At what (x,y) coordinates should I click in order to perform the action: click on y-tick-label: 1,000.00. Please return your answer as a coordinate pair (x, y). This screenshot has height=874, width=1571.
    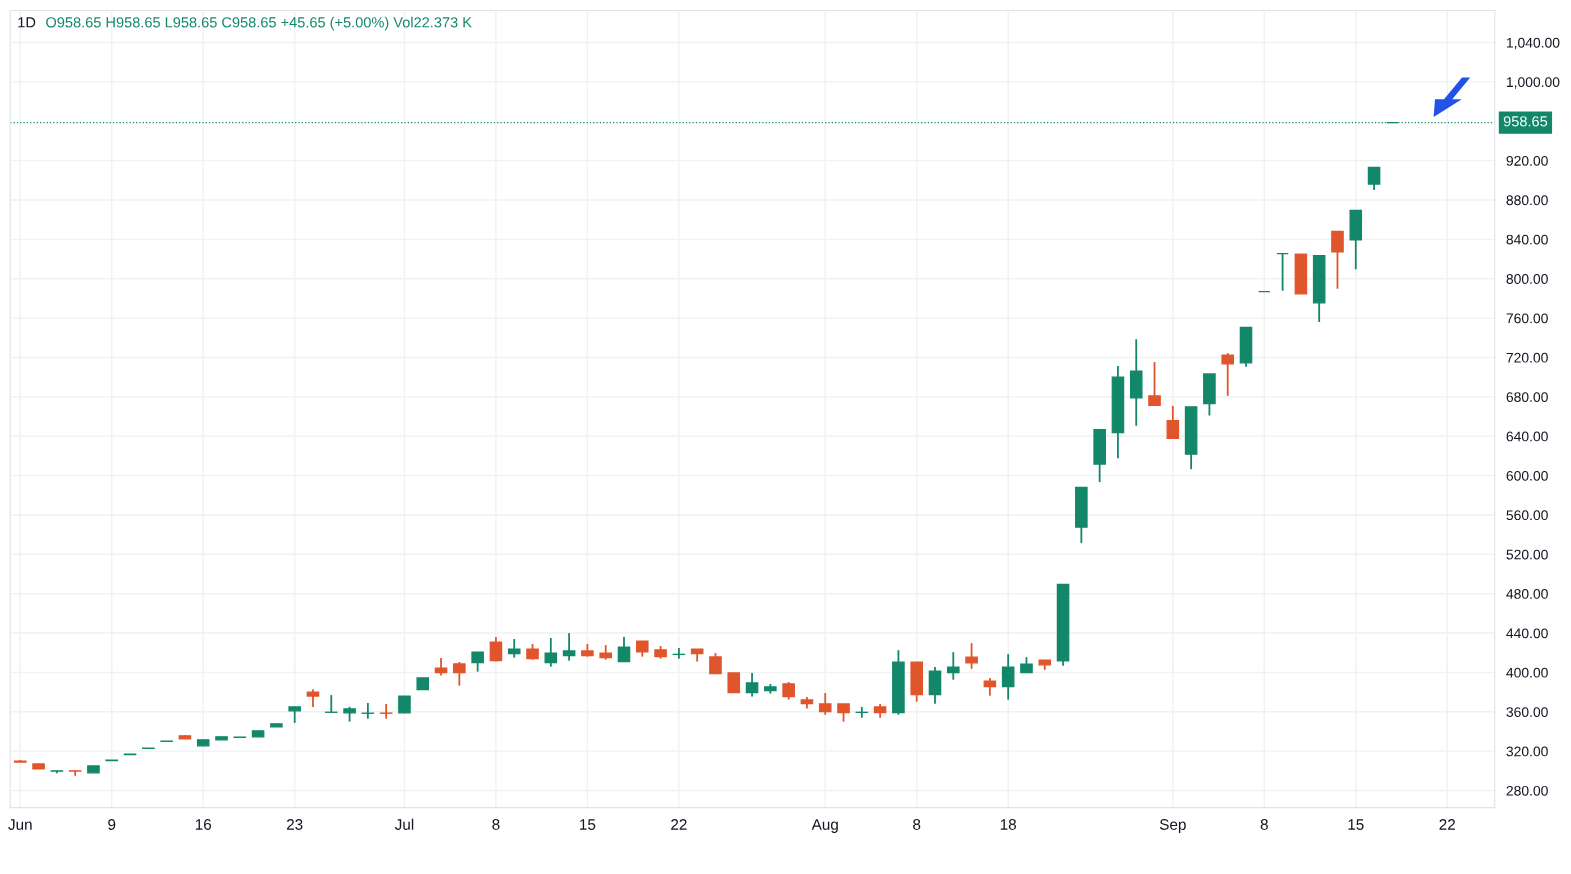
    Looking at the image, I should click on (1533, 83).